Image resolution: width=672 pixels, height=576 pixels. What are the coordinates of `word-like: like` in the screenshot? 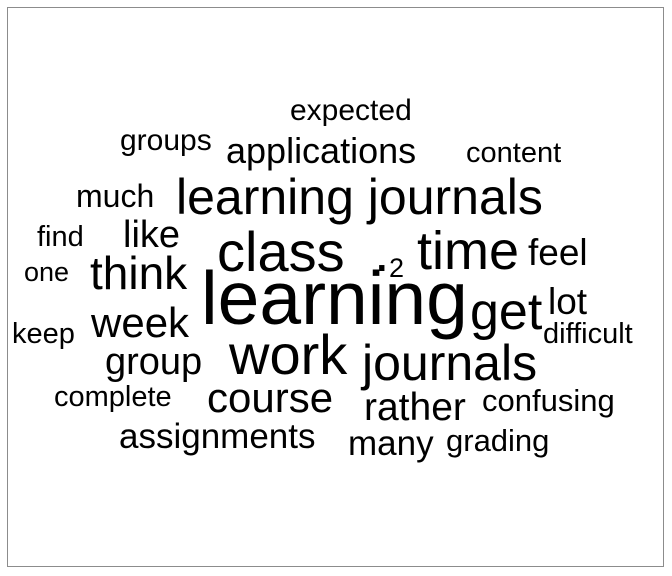 It's located at (152, 235).